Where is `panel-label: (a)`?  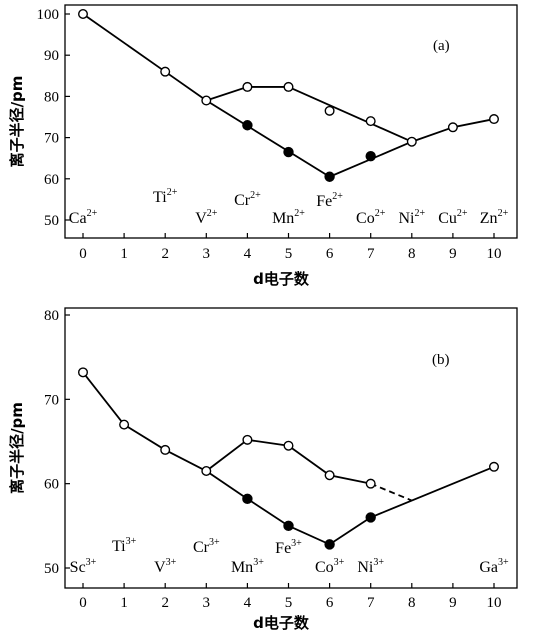 panel-label: (a) is located at coordinates (441, 46).